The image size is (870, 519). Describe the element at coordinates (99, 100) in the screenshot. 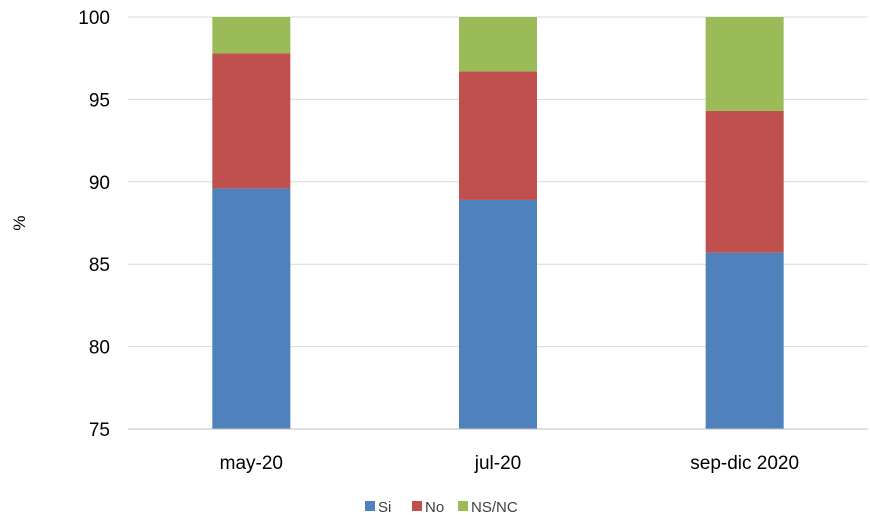

I see `y-tick-label: 95` at that location.